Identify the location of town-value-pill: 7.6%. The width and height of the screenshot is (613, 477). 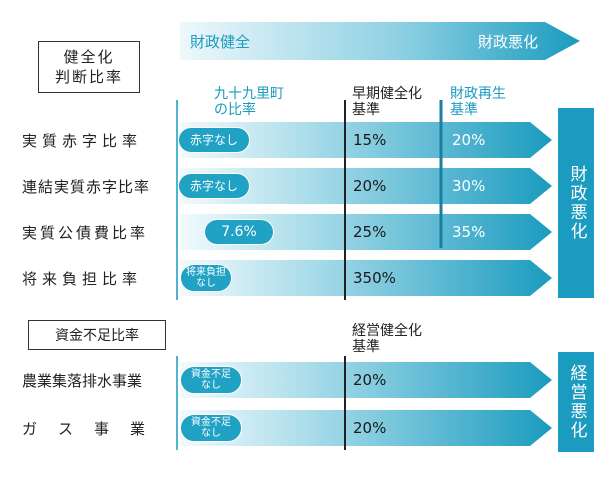
(239, 232).